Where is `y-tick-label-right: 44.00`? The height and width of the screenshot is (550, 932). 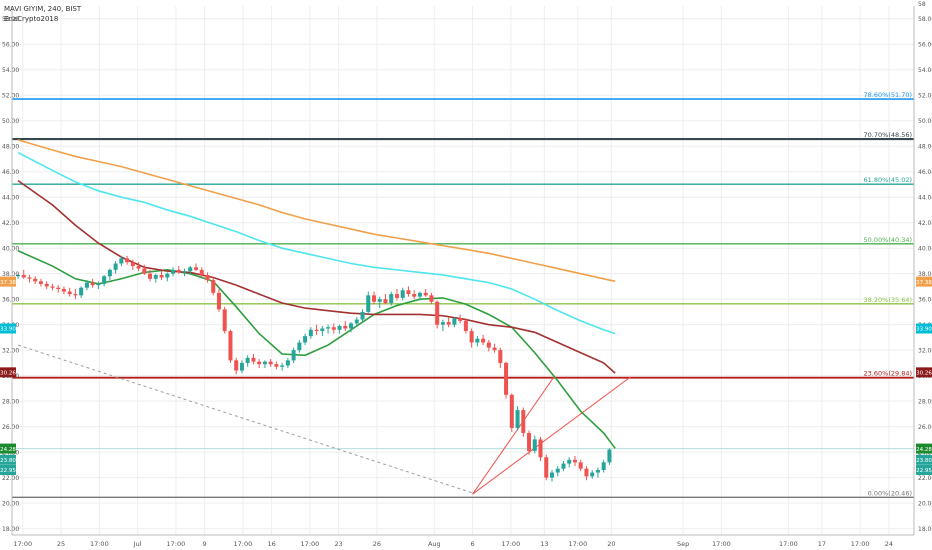
y-tick-label-right: 44.00 is located at coordinates (925, 198).